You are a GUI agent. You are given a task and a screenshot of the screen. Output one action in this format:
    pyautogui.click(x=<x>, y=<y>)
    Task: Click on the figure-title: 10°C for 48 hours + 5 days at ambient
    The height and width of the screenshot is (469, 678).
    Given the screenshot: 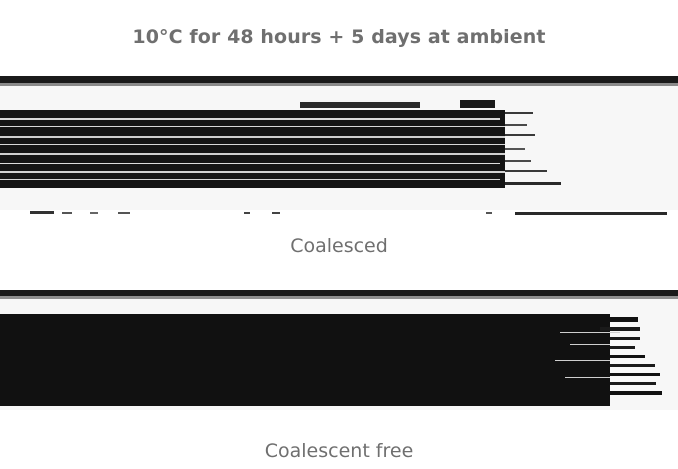 What is the action you would take?
    pyautogui.click(x=339, y=37)
    